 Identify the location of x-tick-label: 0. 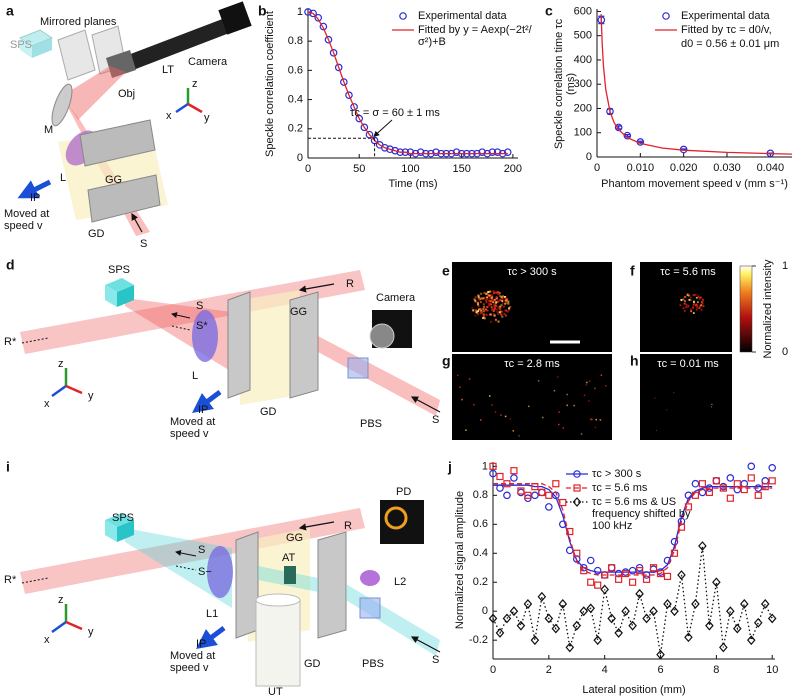
(308, 169).